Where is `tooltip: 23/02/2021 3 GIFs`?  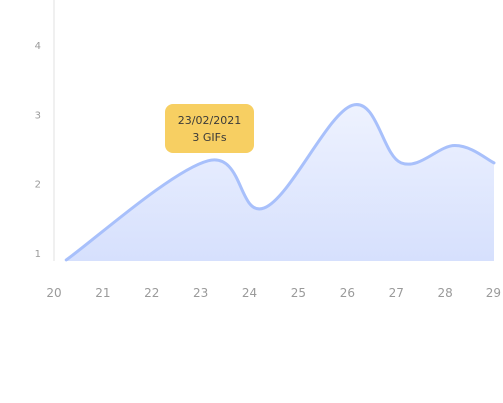 tooltip: 23/02/2021 3 GIFs is located at coordinates (209, 128).